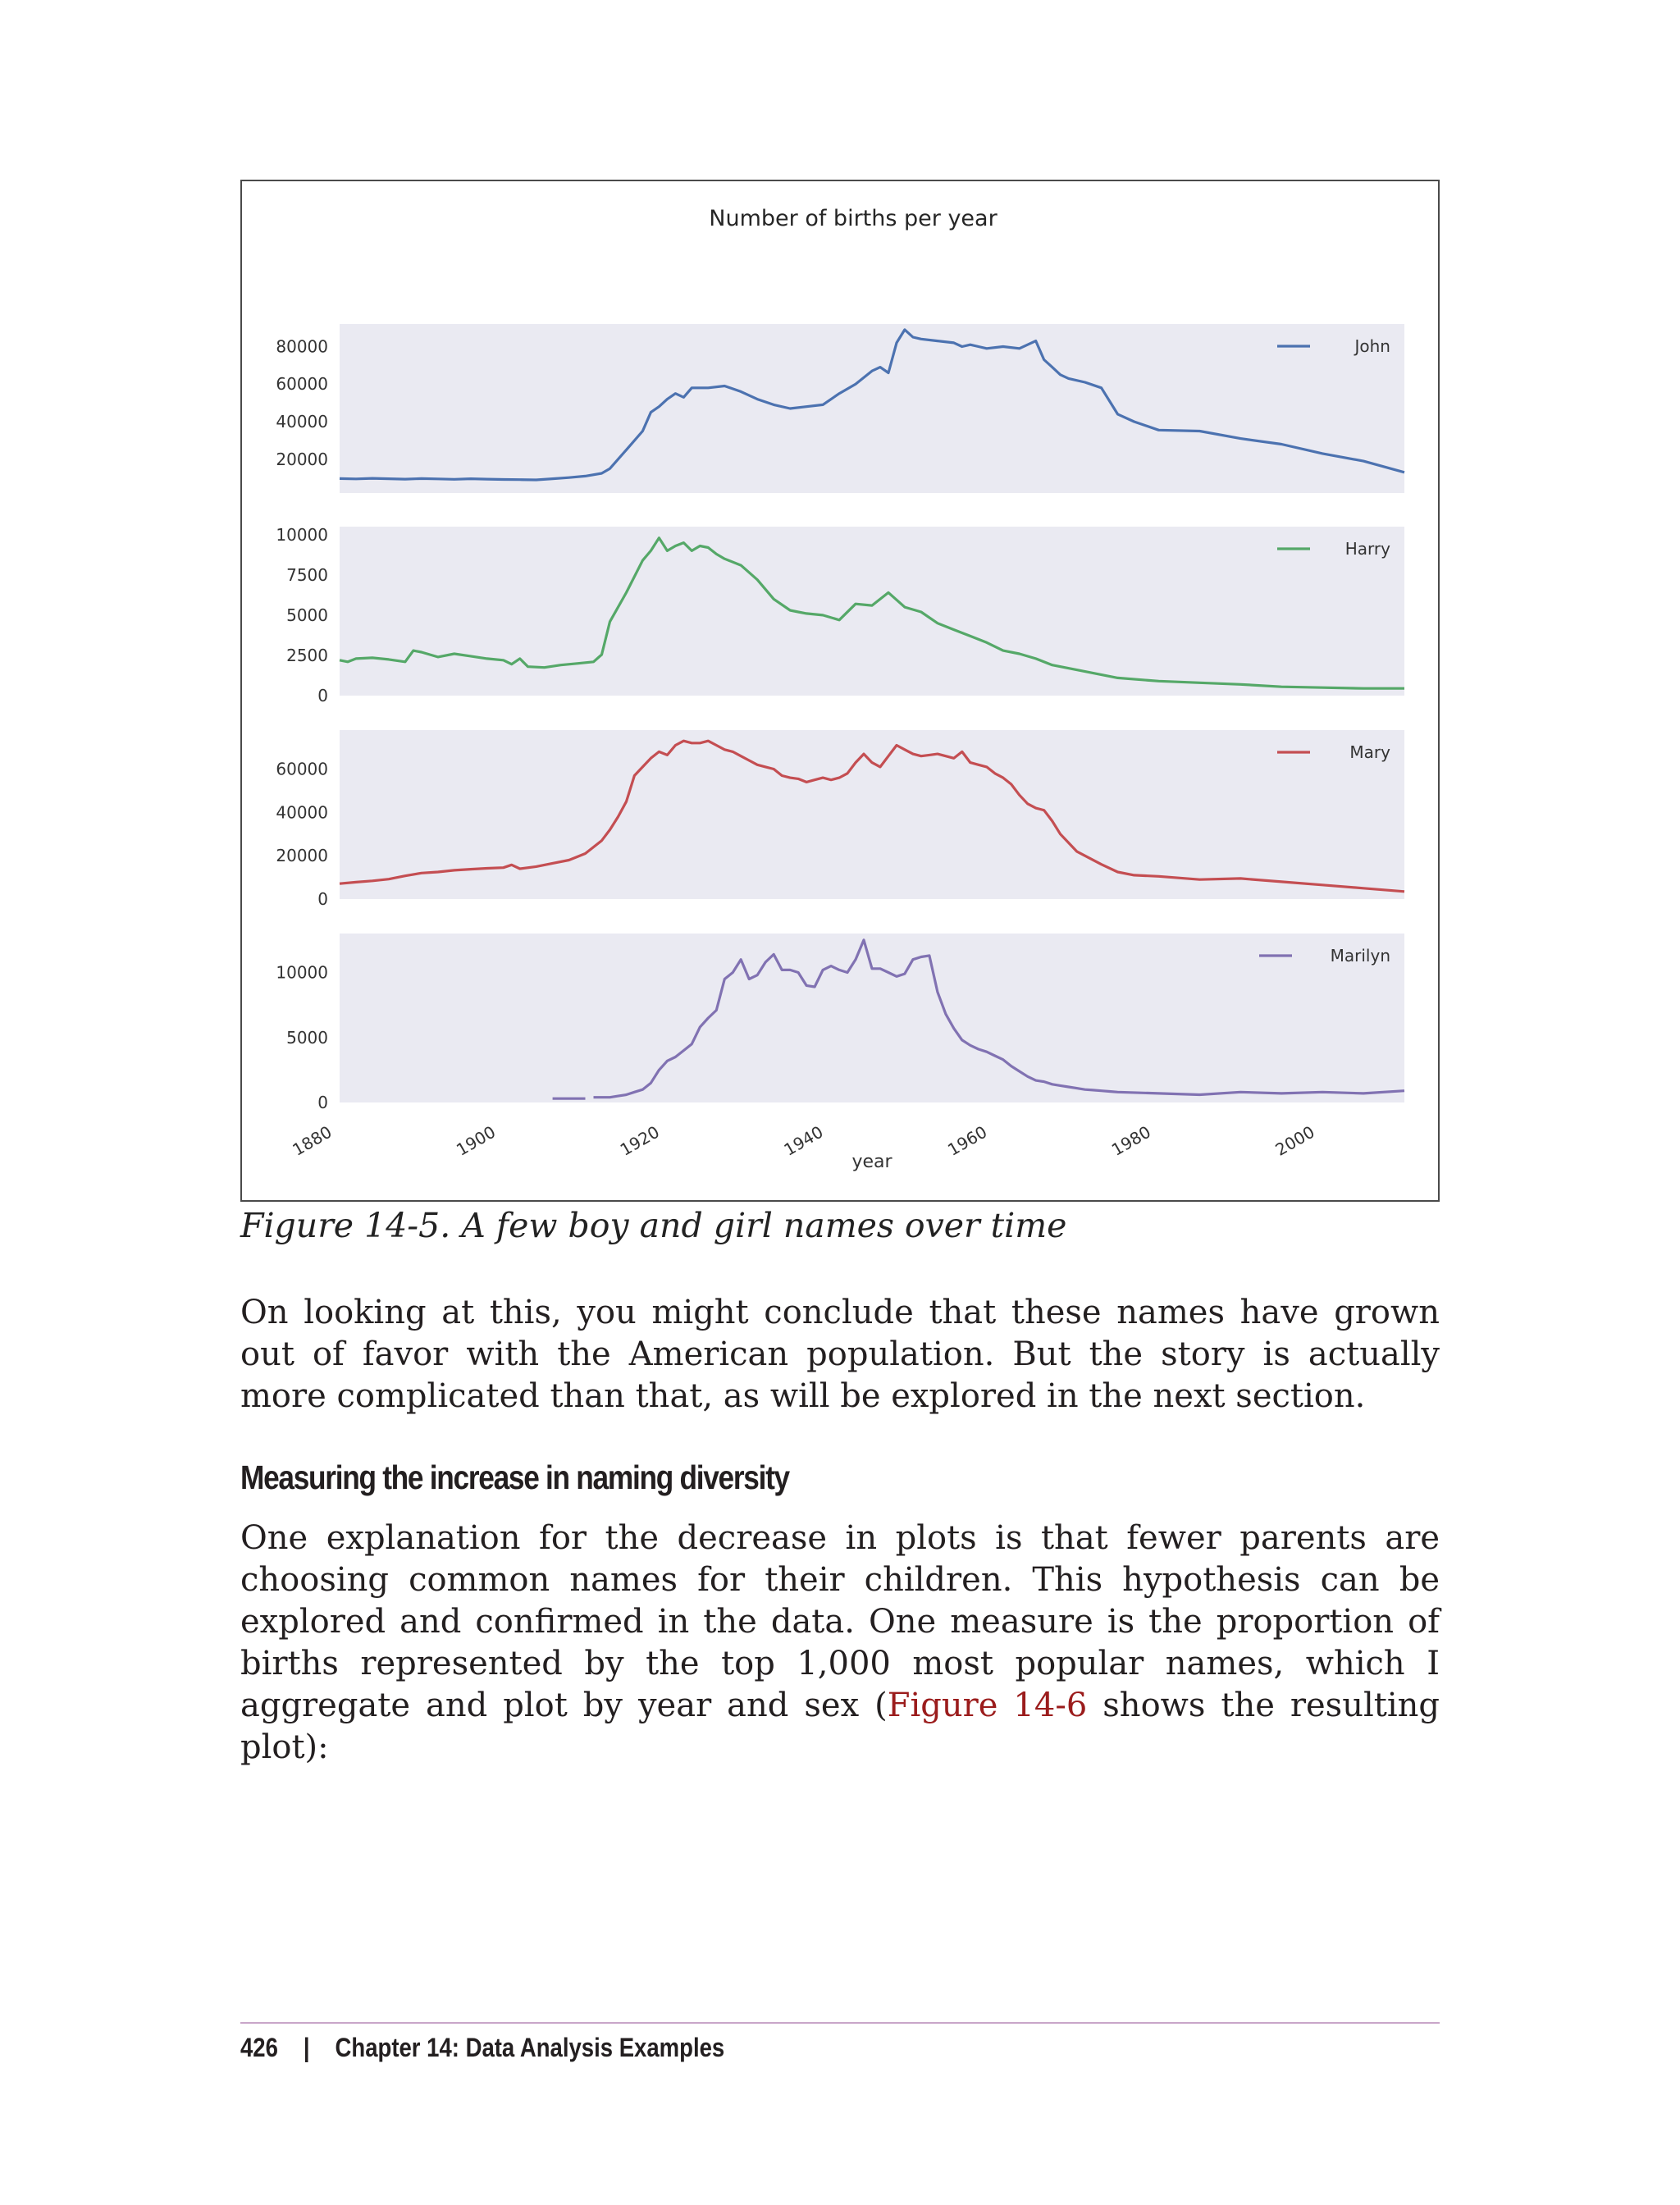 The image size is (1680, 2205). Describe the element at coordinates (840, 1726) in the screenshot. I see `paragraph-2-text-after: shows the resulting plot):` at that location.